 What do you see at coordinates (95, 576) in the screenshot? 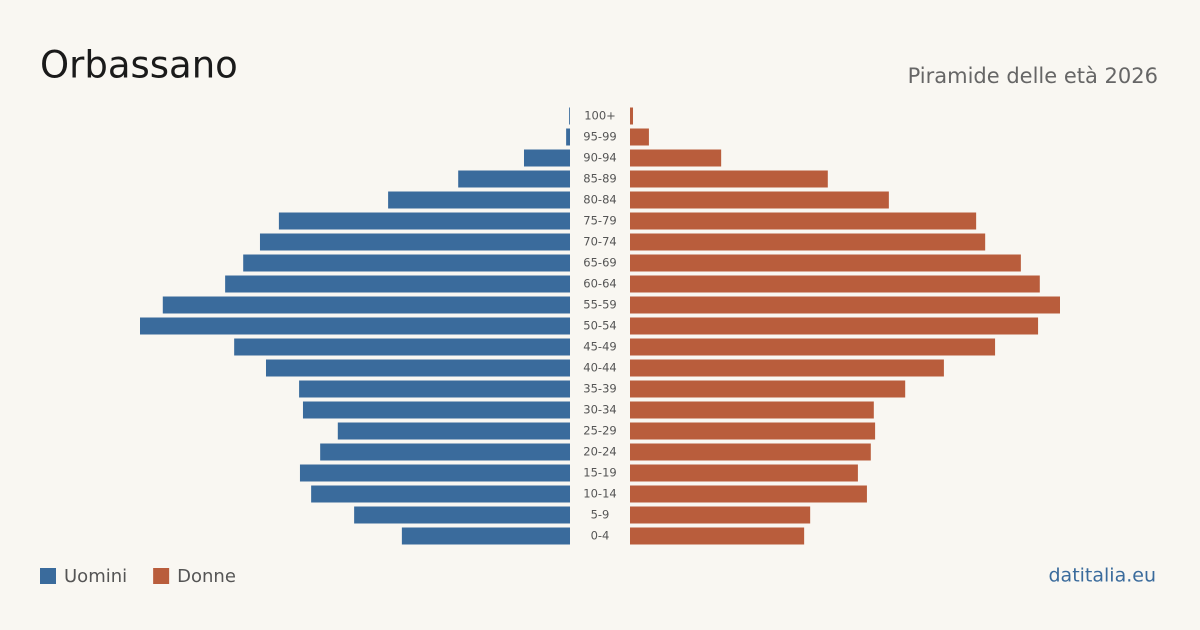
I see `legend-label: Uomini` at bounding box center [95, 576].